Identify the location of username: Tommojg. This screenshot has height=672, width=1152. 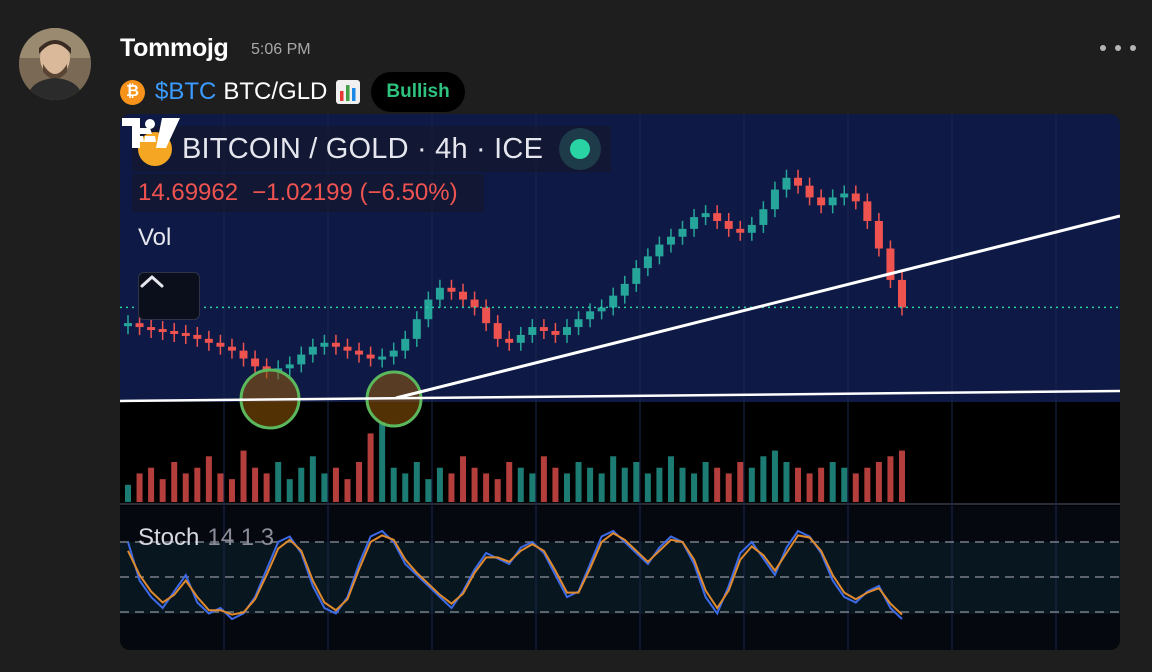
(174, 48).